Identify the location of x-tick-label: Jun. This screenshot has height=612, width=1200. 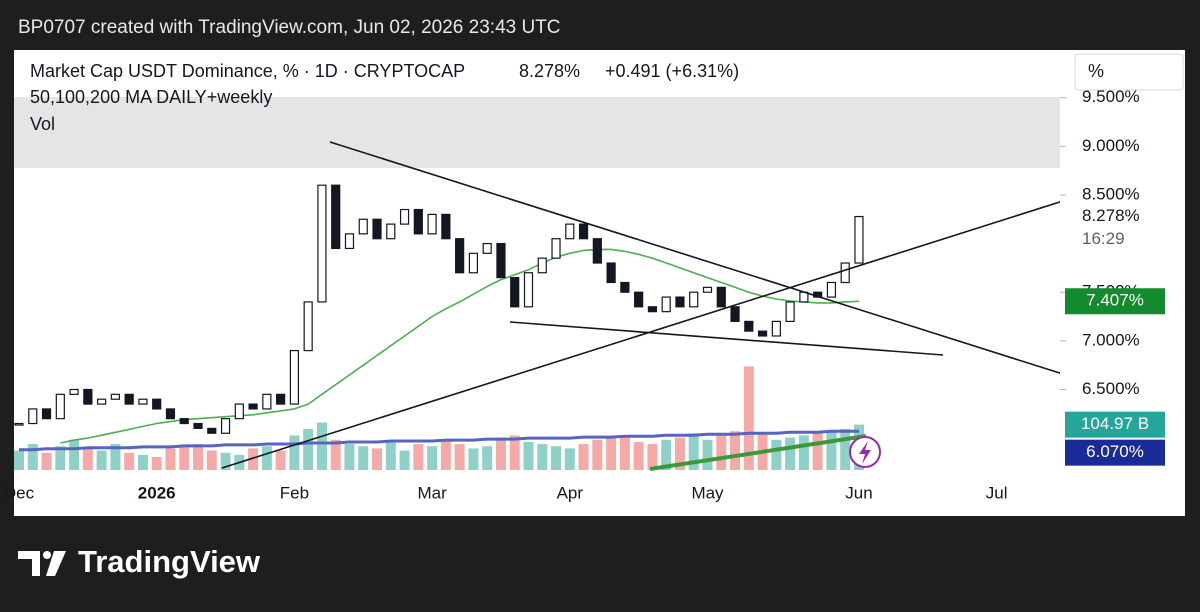
(858, 492).